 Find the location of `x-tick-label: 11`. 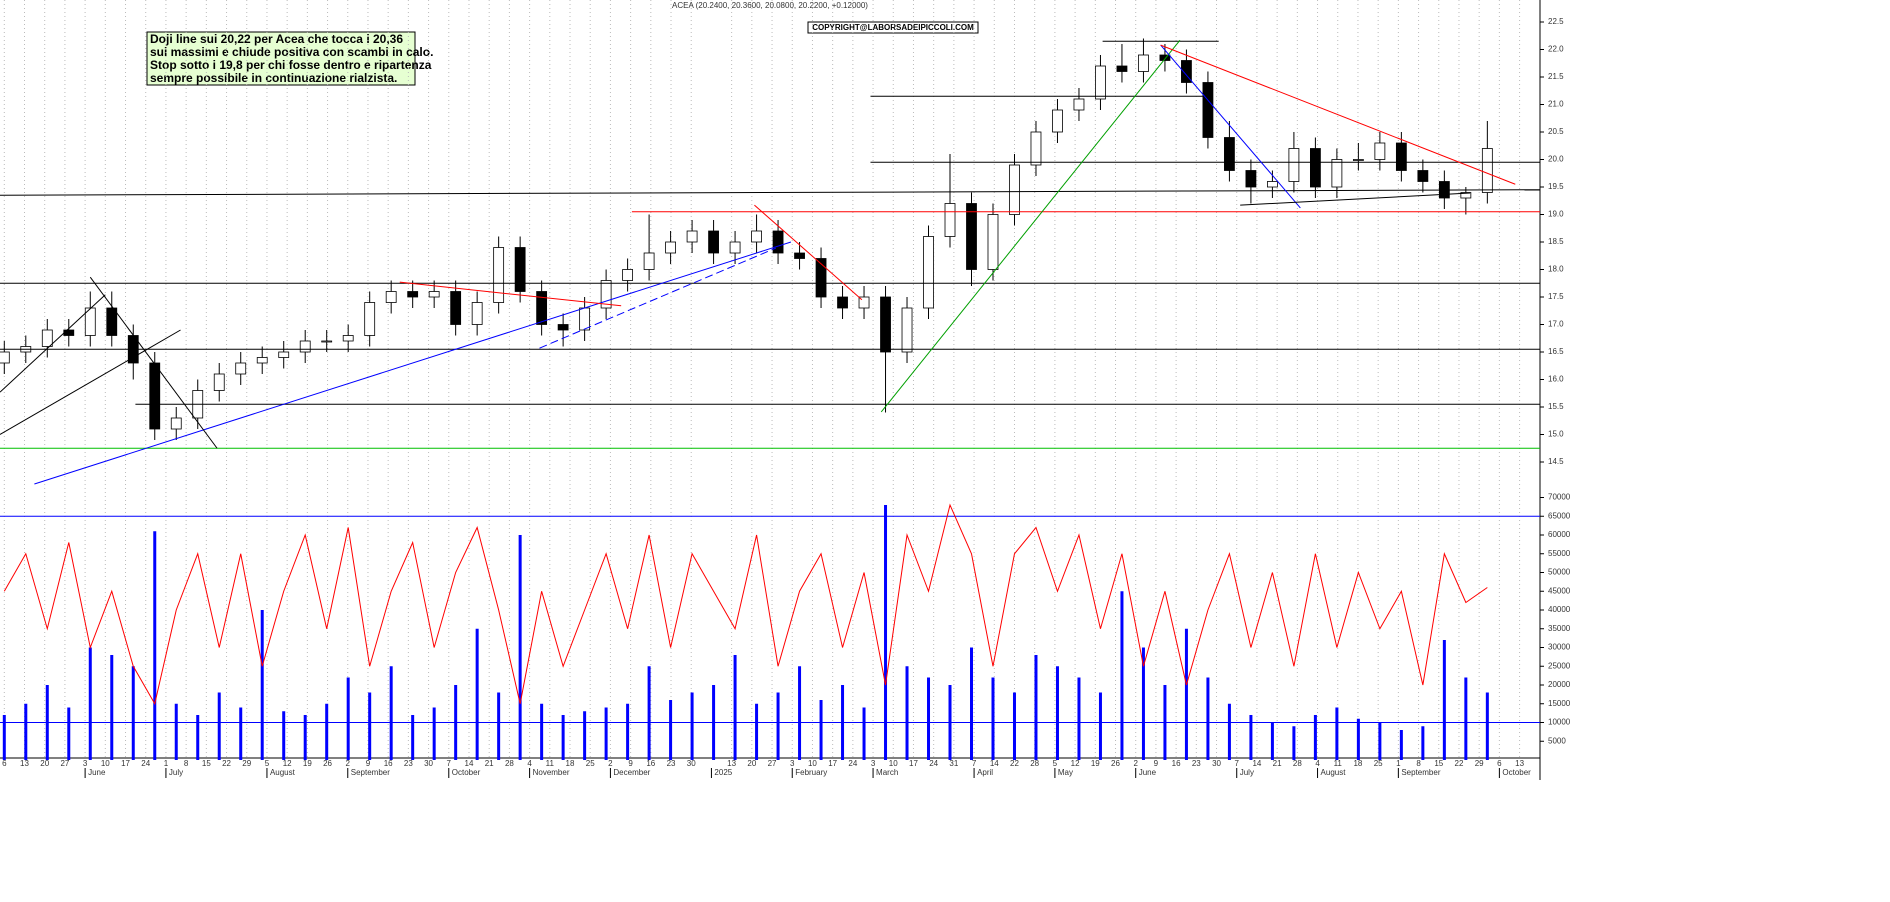

x-tick-label: 11 is located at coordinates (550, 763).